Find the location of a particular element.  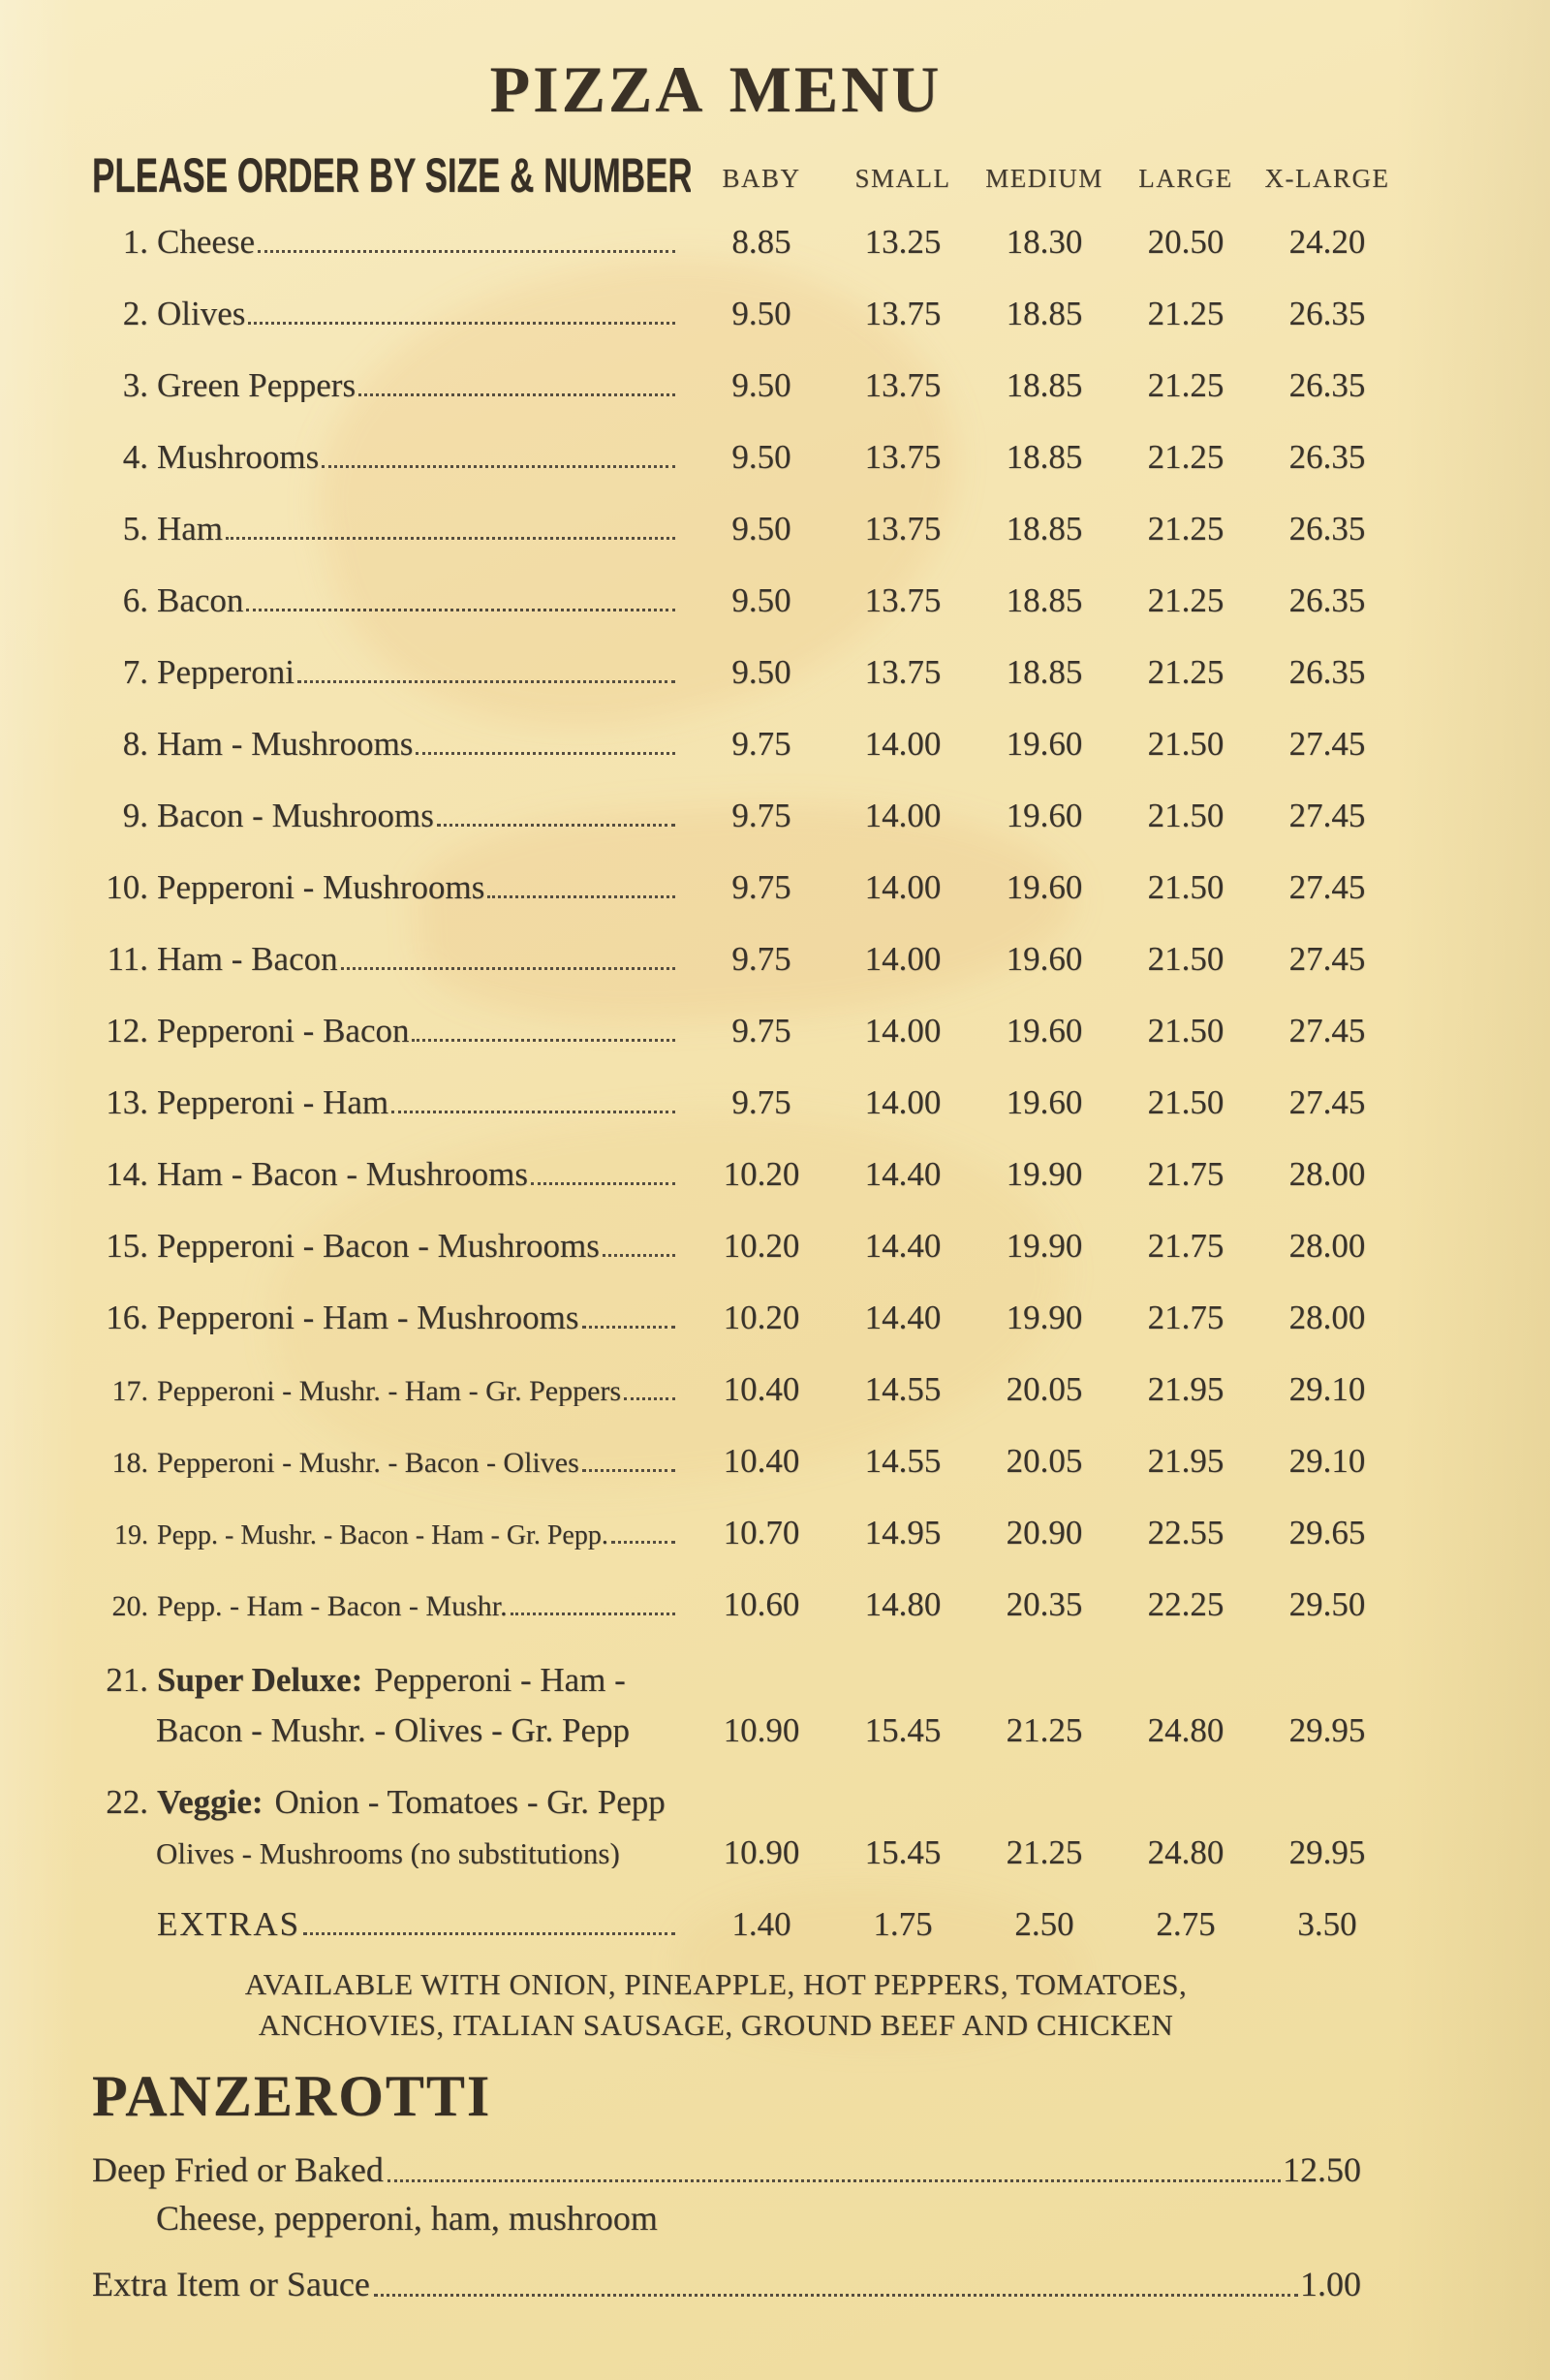

price-xlarge: 29.65 is located at coordinates (1327, 1533).